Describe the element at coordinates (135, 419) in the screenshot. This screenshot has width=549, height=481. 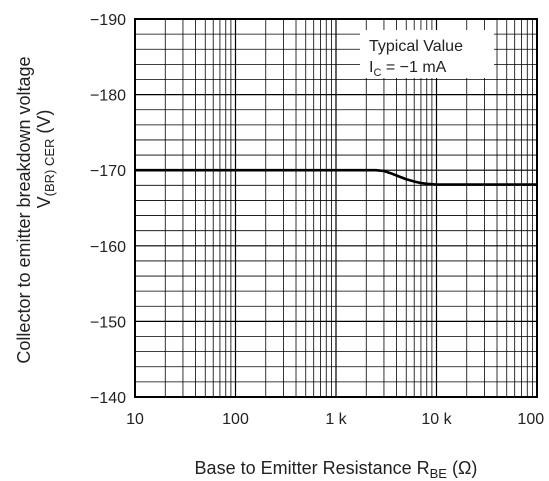
I see `x-tick-label: 10` at that location.